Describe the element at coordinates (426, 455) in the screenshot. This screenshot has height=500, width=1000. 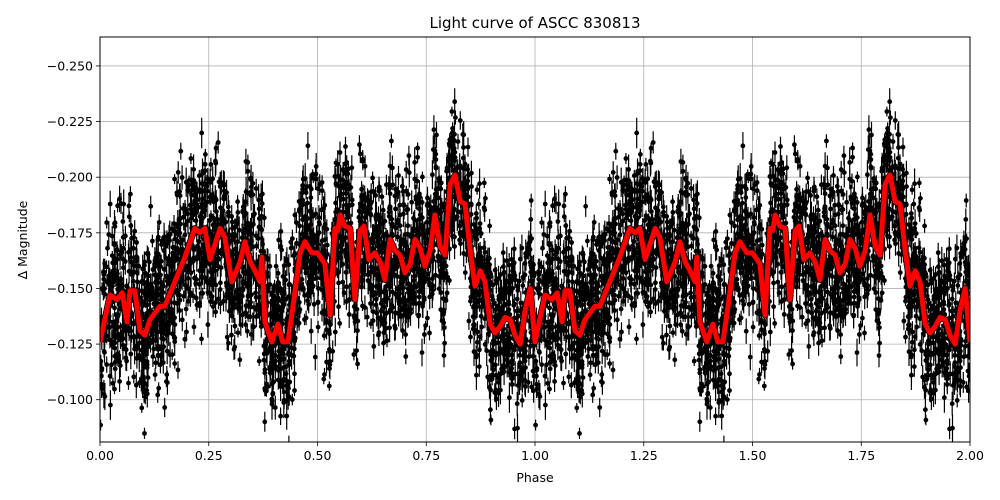
I see `x-tick-label: 0.75` at that location.